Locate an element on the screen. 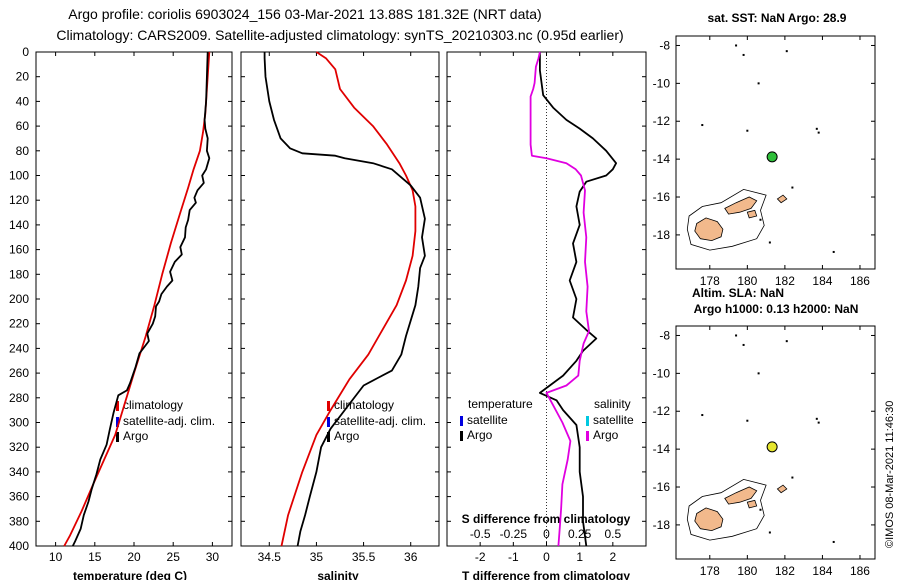 Image resolution: width=900 pixels, height=580 pixels. sst-lon-tick-label: 178 is located at coordinates (710, 281).